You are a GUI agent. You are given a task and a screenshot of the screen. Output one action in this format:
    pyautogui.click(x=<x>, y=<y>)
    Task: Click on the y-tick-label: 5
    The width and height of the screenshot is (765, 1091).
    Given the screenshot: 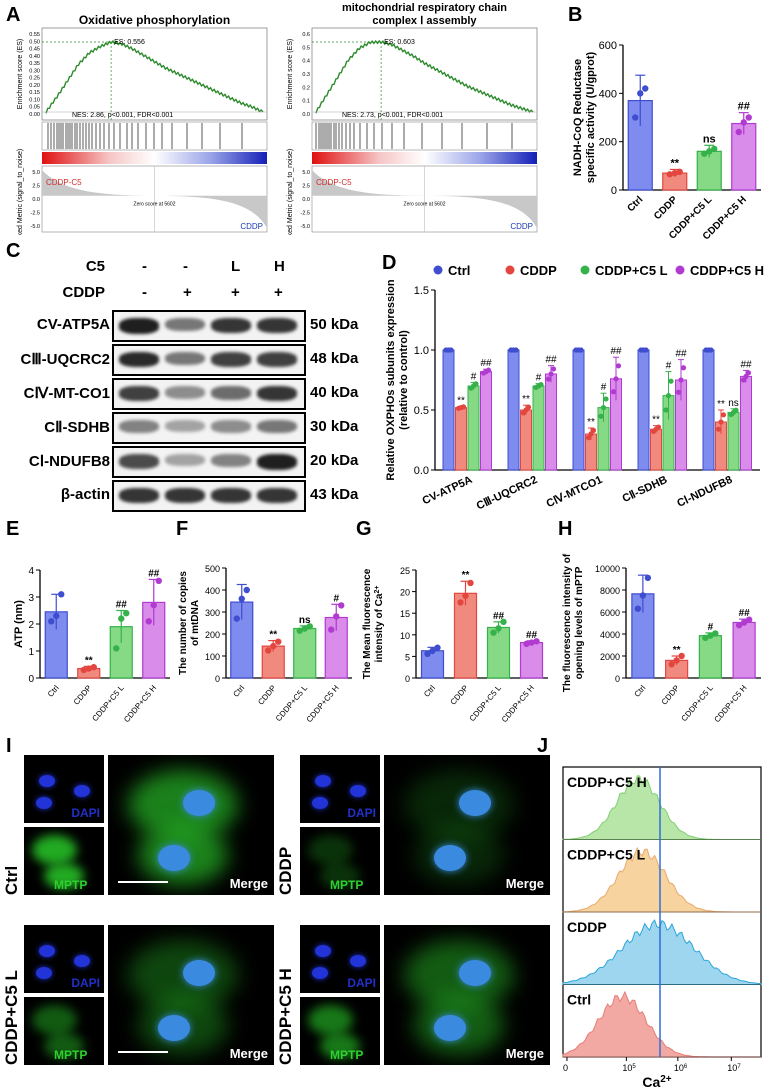 What is the action you would take?
    pyautogui.click(x=407, y=657)
    